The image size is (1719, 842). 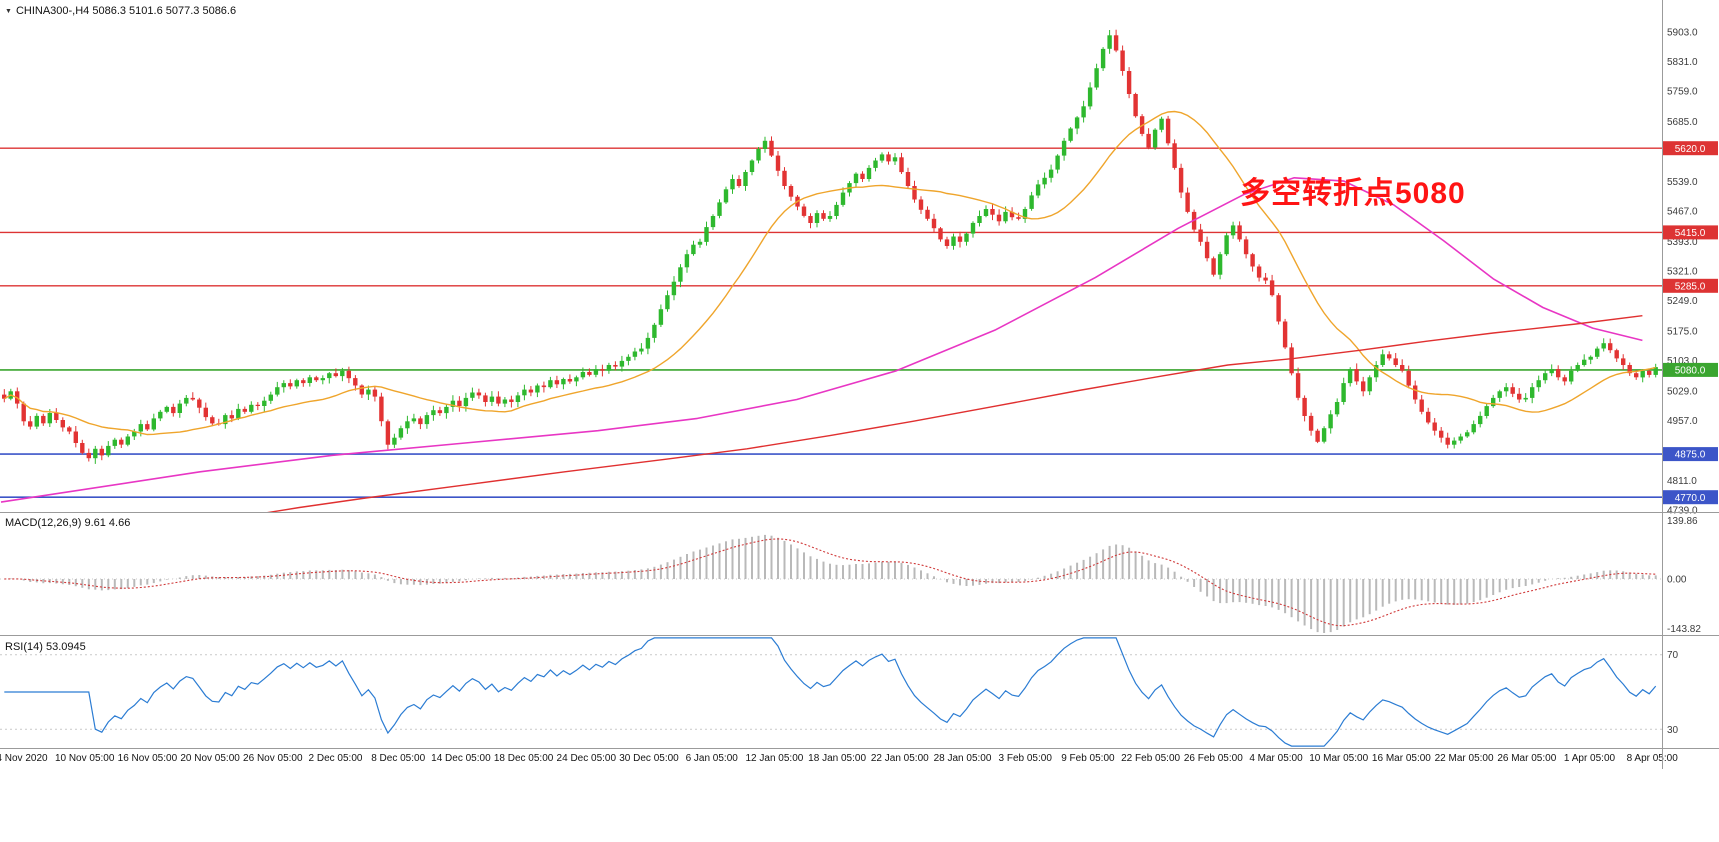 I want to click on symbol-marker-icon: ▼, so click(x=8, y=11).